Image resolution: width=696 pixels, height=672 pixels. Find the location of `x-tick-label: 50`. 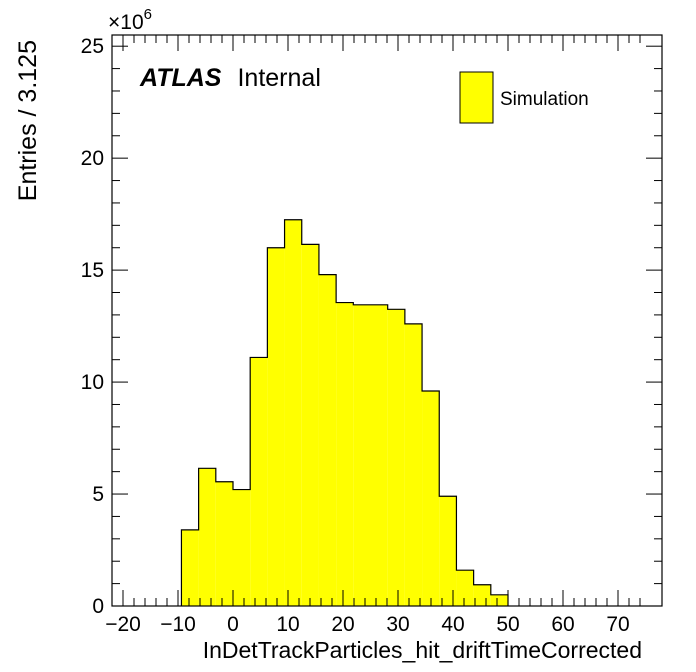

x-tick-label: 50 is located at coordinates (507, 624).